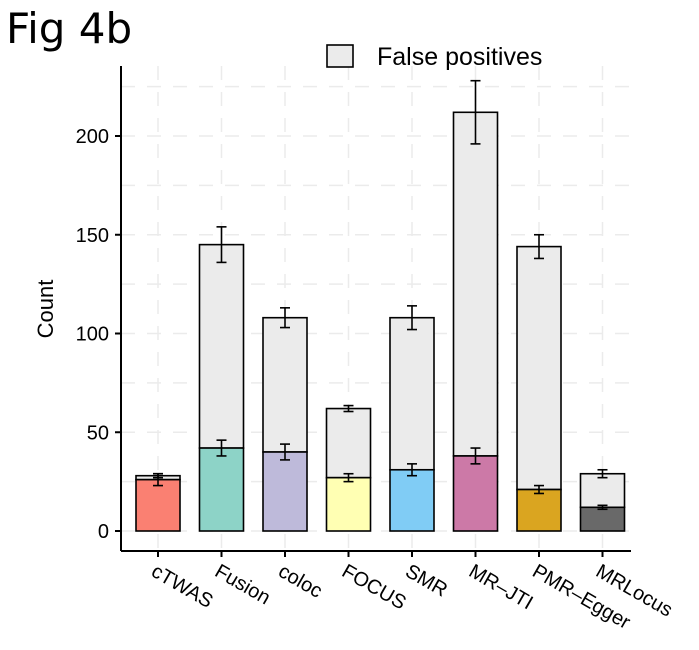  Describe the element at coordinates (103, 532) in the screenshot. I see `y-tick-label: 0` at that location.